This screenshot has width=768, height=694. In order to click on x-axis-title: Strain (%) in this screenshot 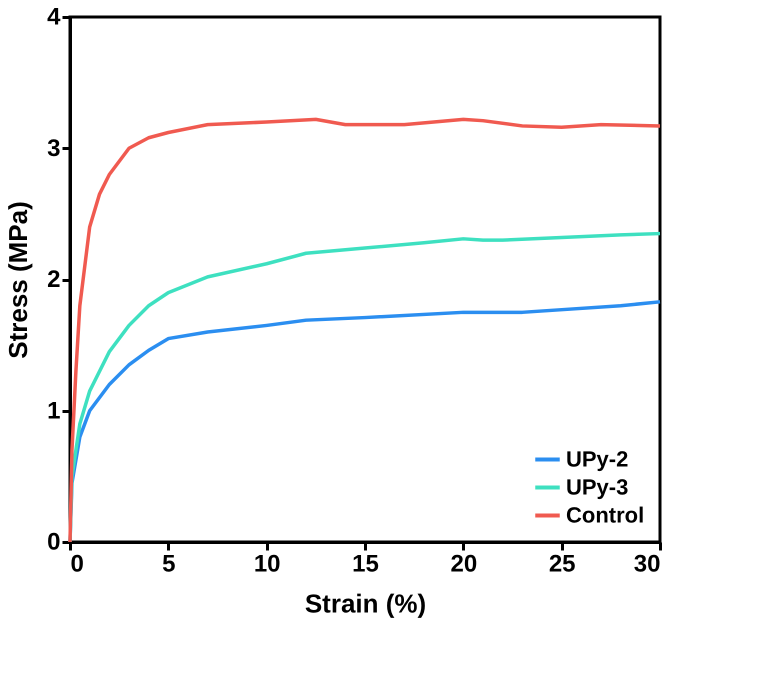, I will do `click(365, 603)`.